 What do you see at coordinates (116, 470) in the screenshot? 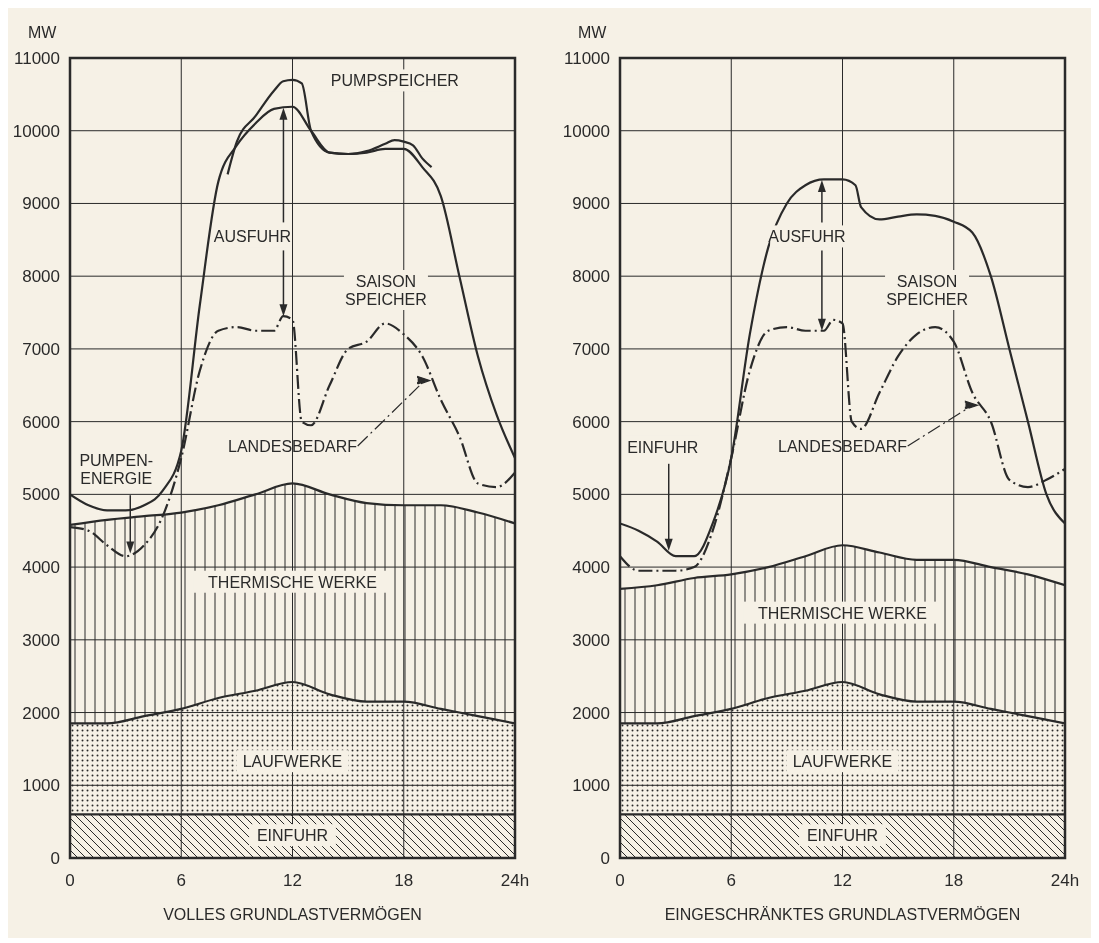
I see `annotation: PUMPEN-ENERGIE` at bounding box center [116, 470].